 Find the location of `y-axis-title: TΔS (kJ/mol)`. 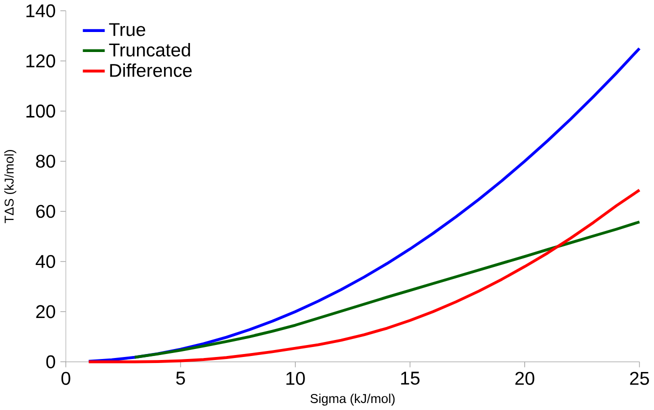

y-axis-title: TΔS (kJ/mol) is located at coordinates (10, 187).